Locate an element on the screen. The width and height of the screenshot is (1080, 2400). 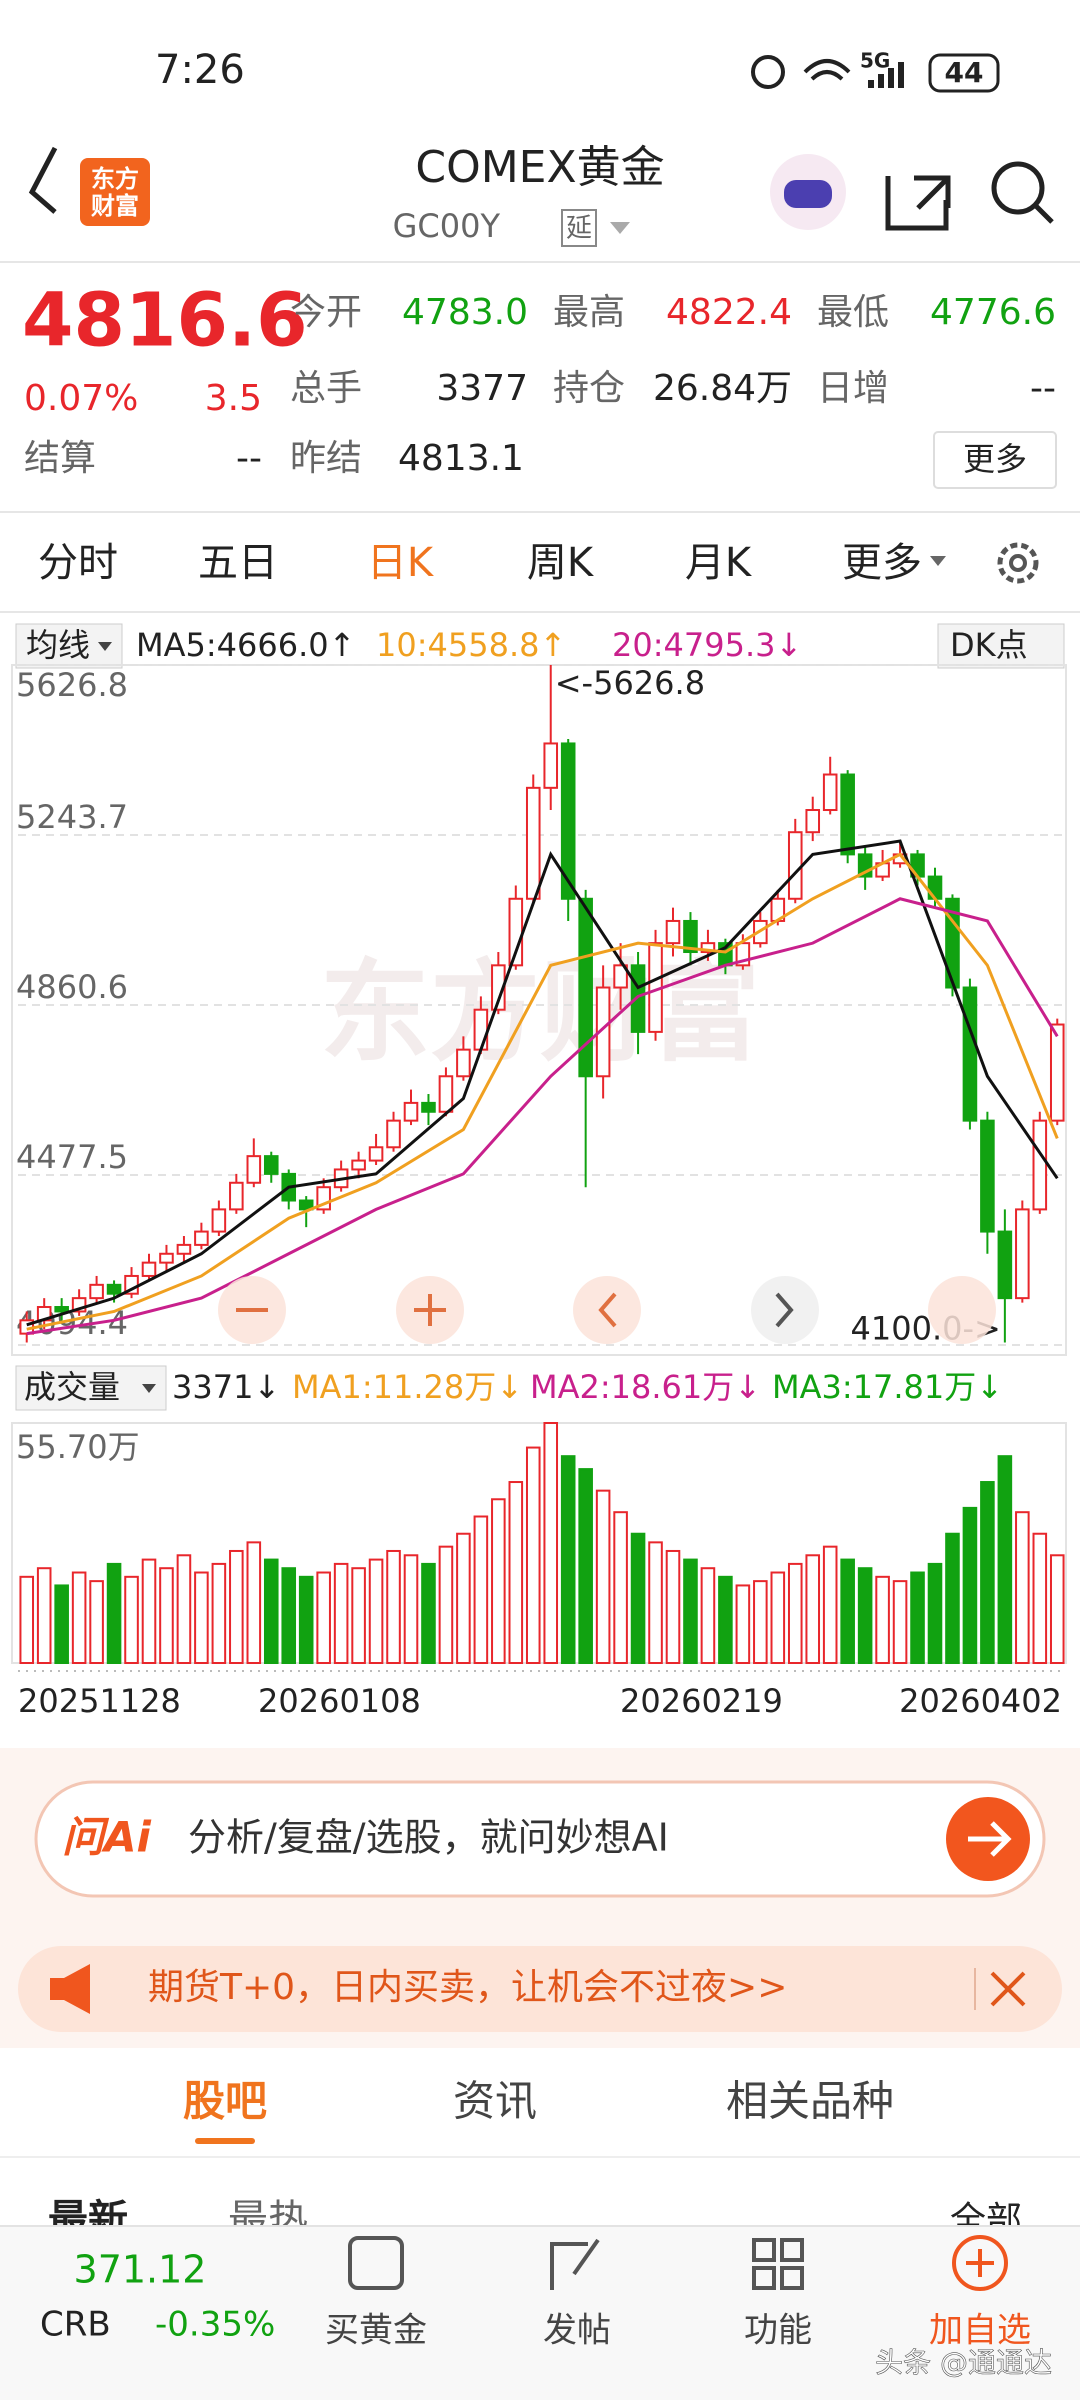
more-button is located at coordinates (995, 460).